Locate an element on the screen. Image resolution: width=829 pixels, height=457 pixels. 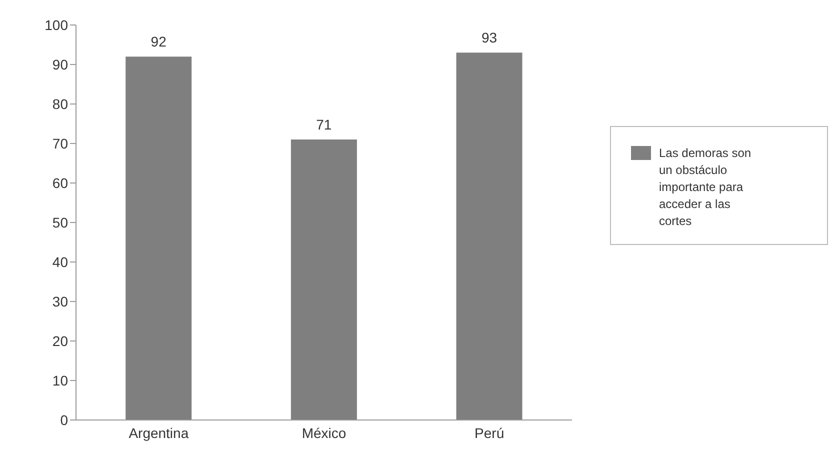
y-tick-label: 90 is located at coordinates (60, 64).